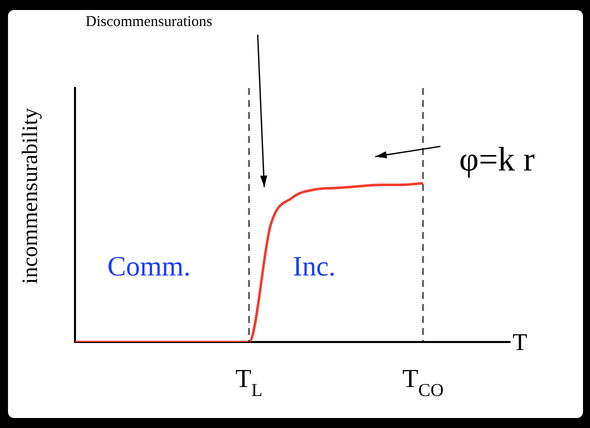 This screenshot has width=590, height=428. I want to click on annotation: Comm., so click(149, 267).